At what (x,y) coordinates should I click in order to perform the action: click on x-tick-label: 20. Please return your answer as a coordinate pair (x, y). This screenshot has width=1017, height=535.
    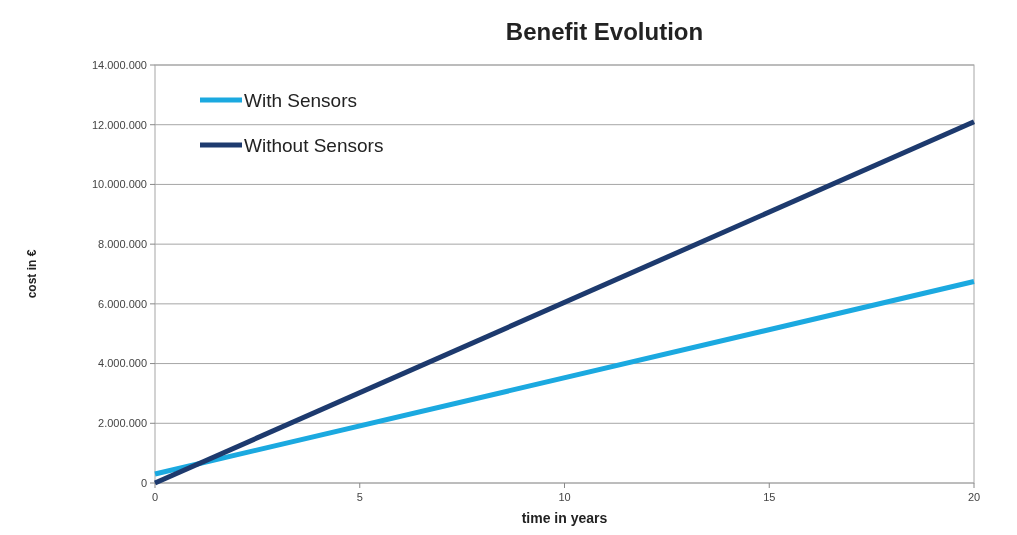
    Looking at the image, I should click on (974, 497).